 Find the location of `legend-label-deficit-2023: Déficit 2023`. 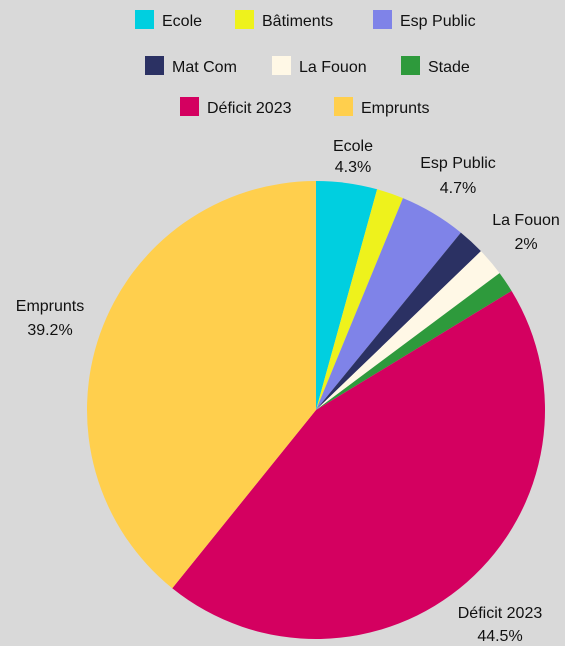

legend-label-deficit-2023: Déficit 2023 is located at coordinates (249, 108).